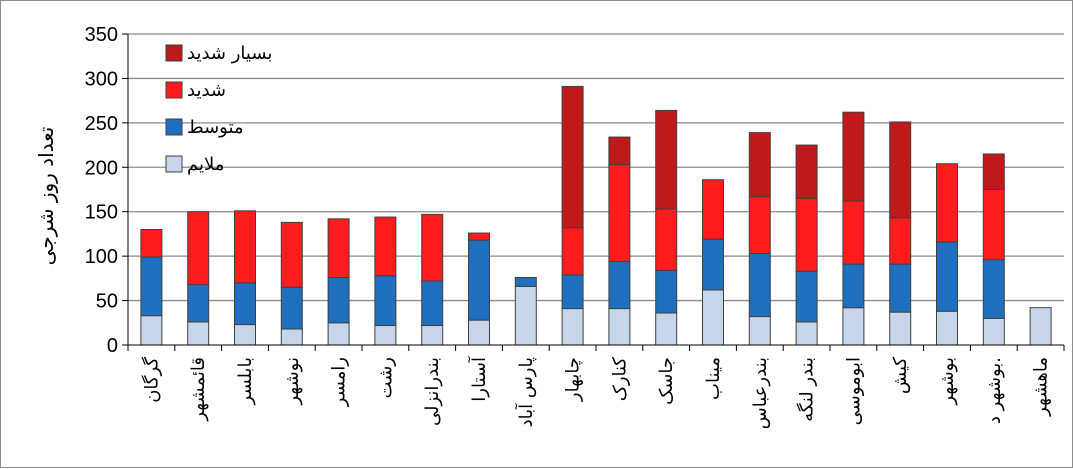 This screenshot has width=1073, height=469. I want to click on legend-label: متوسط, so click(215, 127).